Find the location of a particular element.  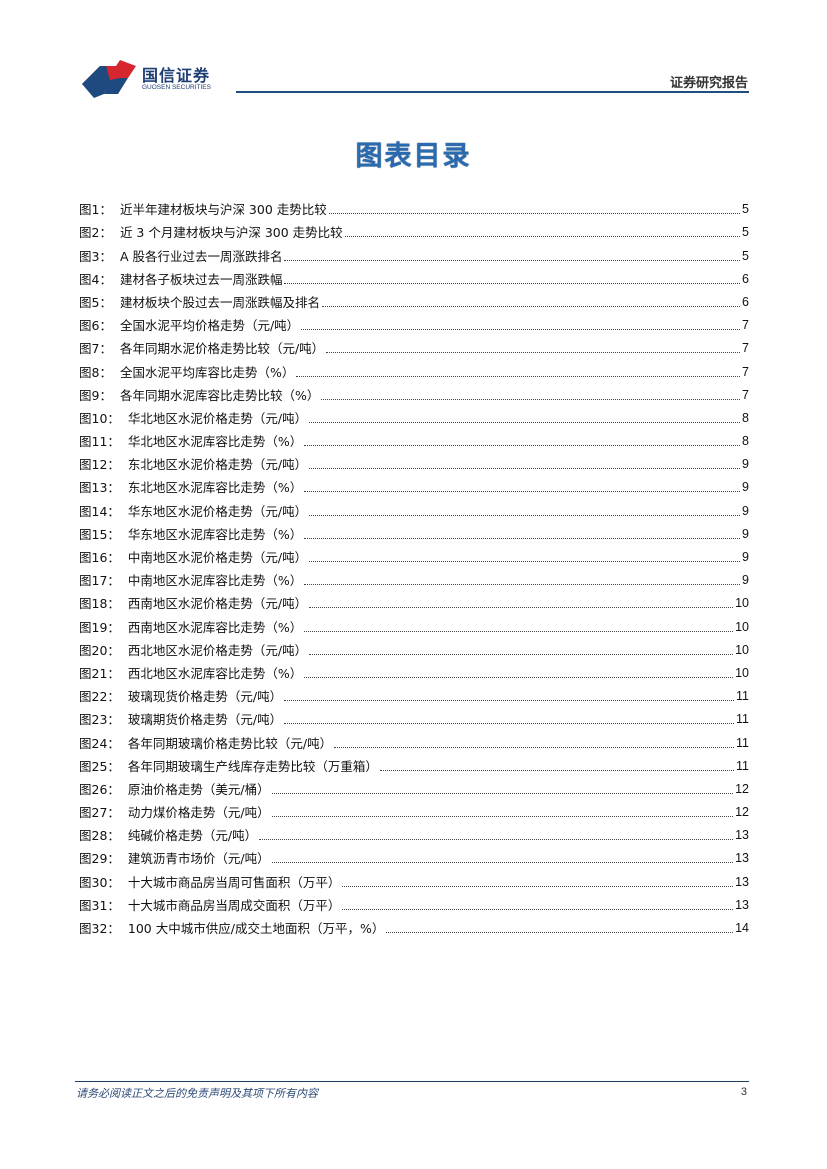

toc-entry: 图25： 各年同期玻璃生产线库存走势比较（万重箱） 11 is located at coordinates (414, 763).